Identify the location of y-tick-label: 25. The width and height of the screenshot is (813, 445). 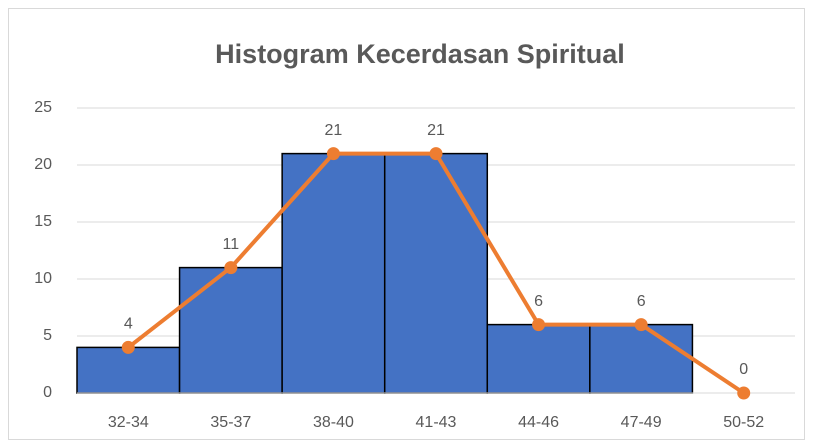
(43, 107).